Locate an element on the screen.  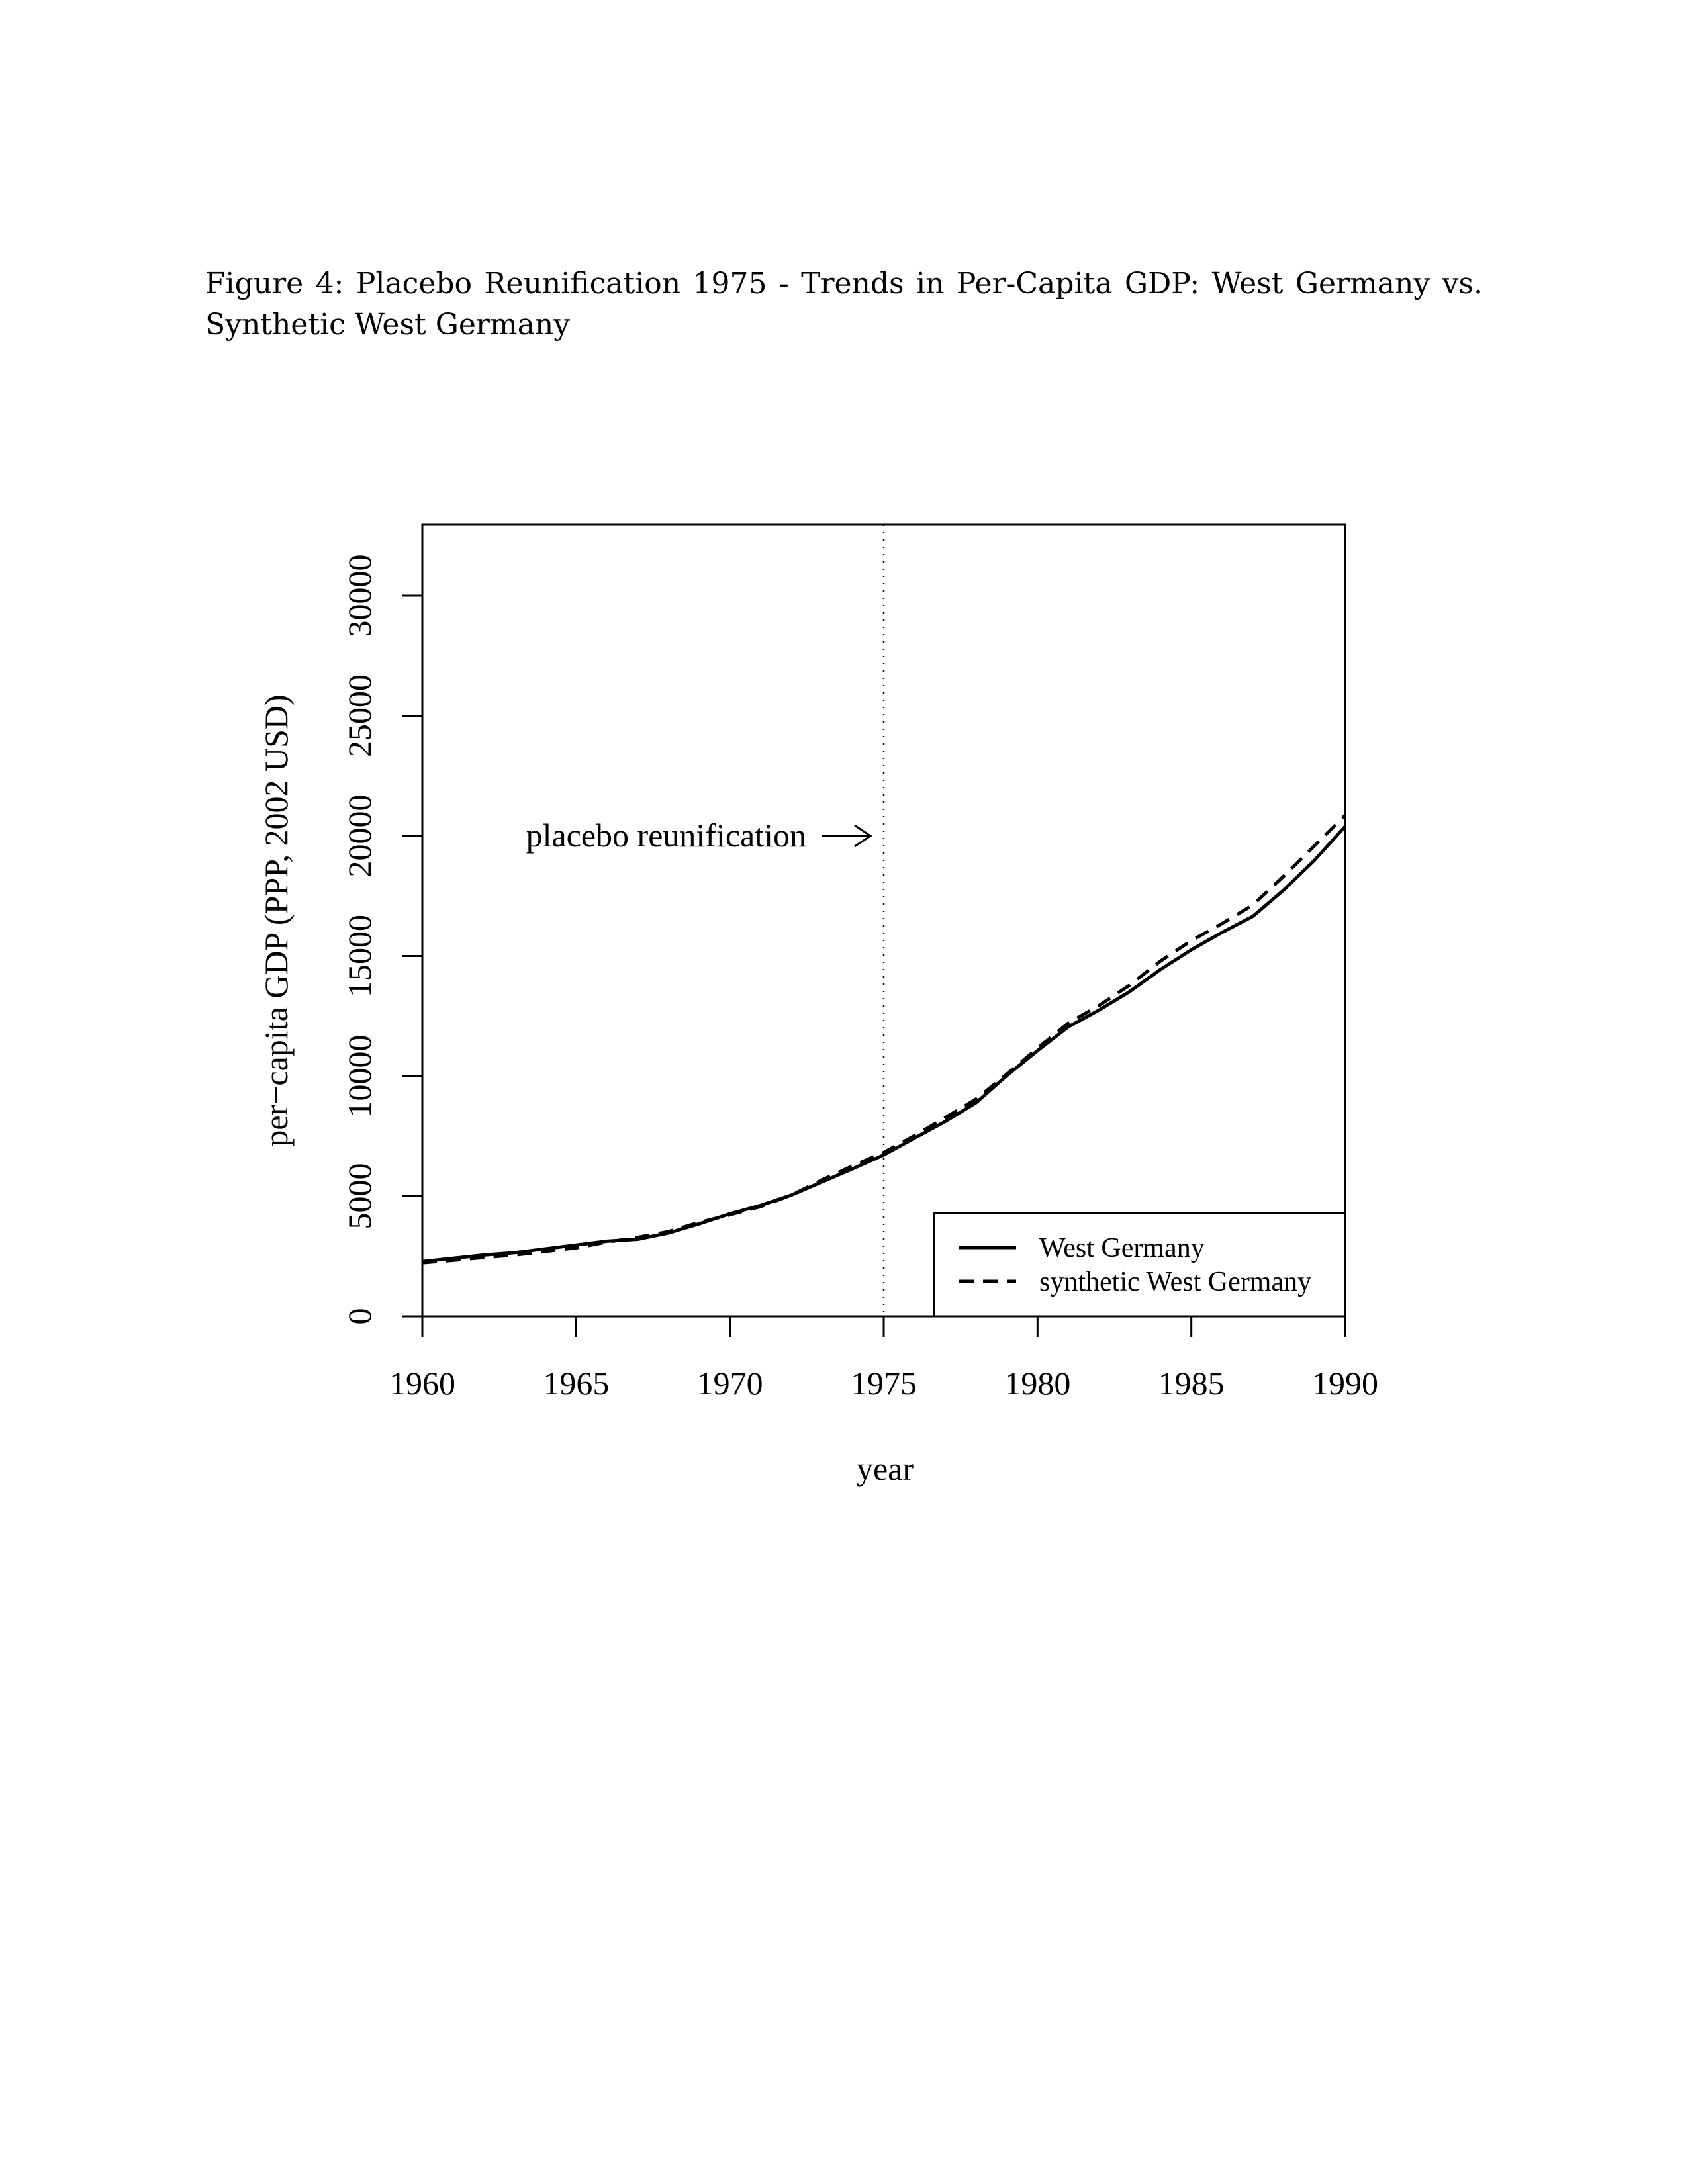
series-lines is located at coordinates (884, 1039).